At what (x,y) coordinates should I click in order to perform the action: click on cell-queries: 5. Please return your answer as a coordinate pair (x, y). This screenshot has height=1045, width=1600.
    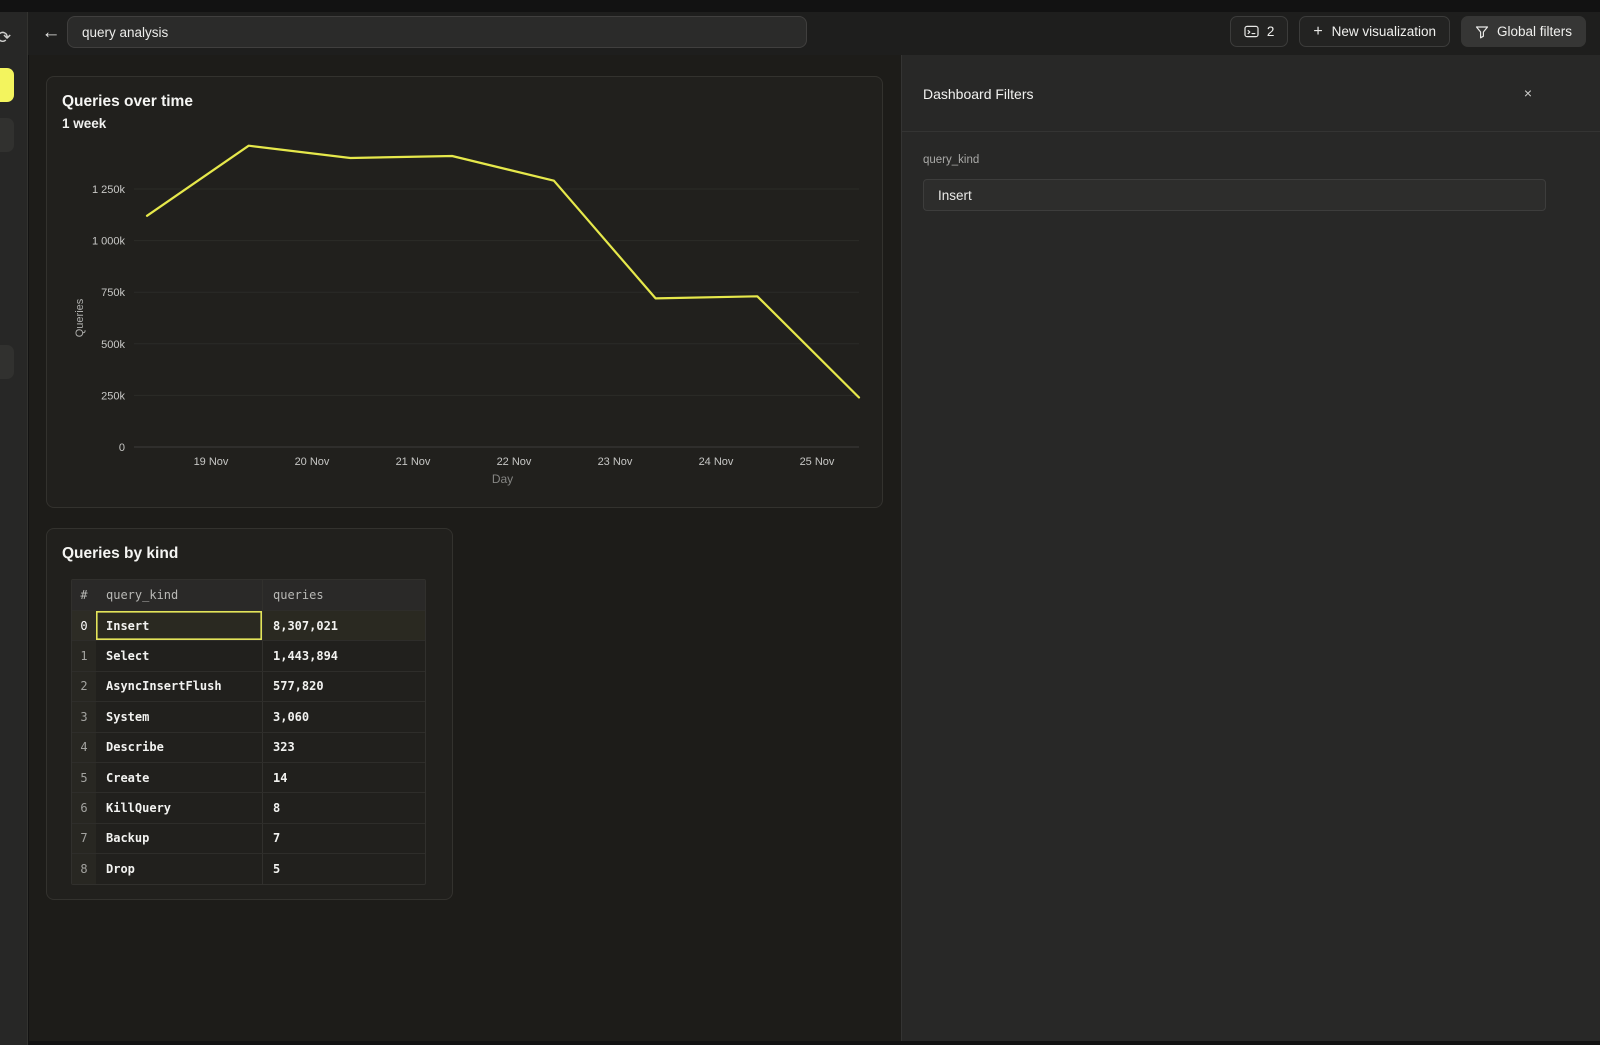
    Looking at the image, I should click on (343, 869).